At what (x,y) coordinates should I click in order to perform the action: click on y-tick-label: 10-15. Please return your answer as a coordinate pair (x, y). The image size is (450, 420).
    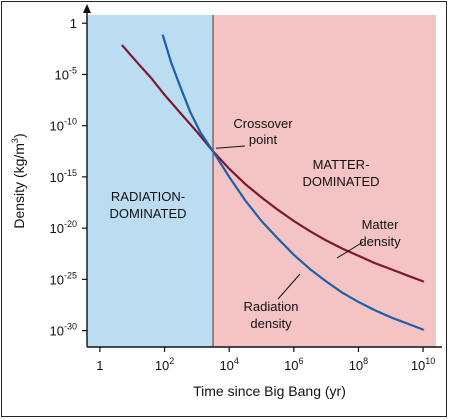
    Looking at the image, I should click on (63, 176).